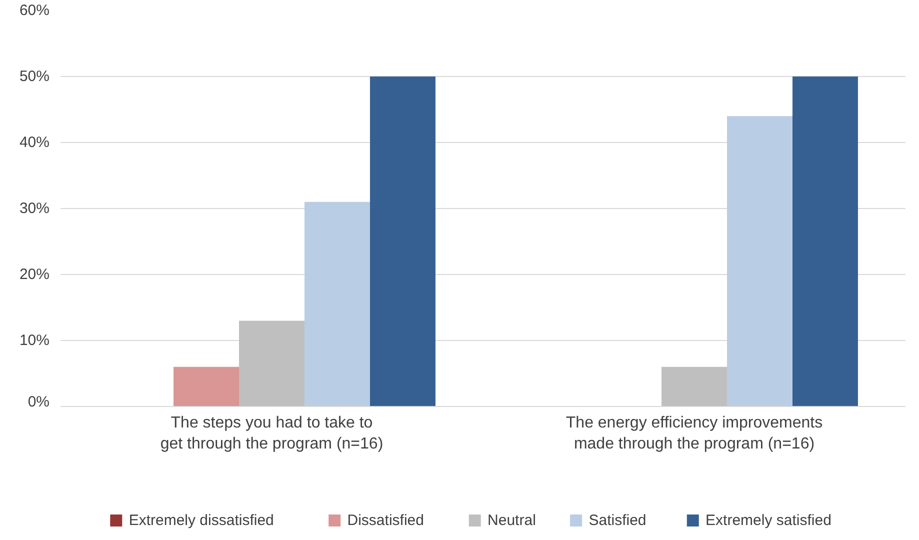  Describe the element at coordinates (617, 520) in the screenshot. I see `legend-label: Satisfied` at that location.